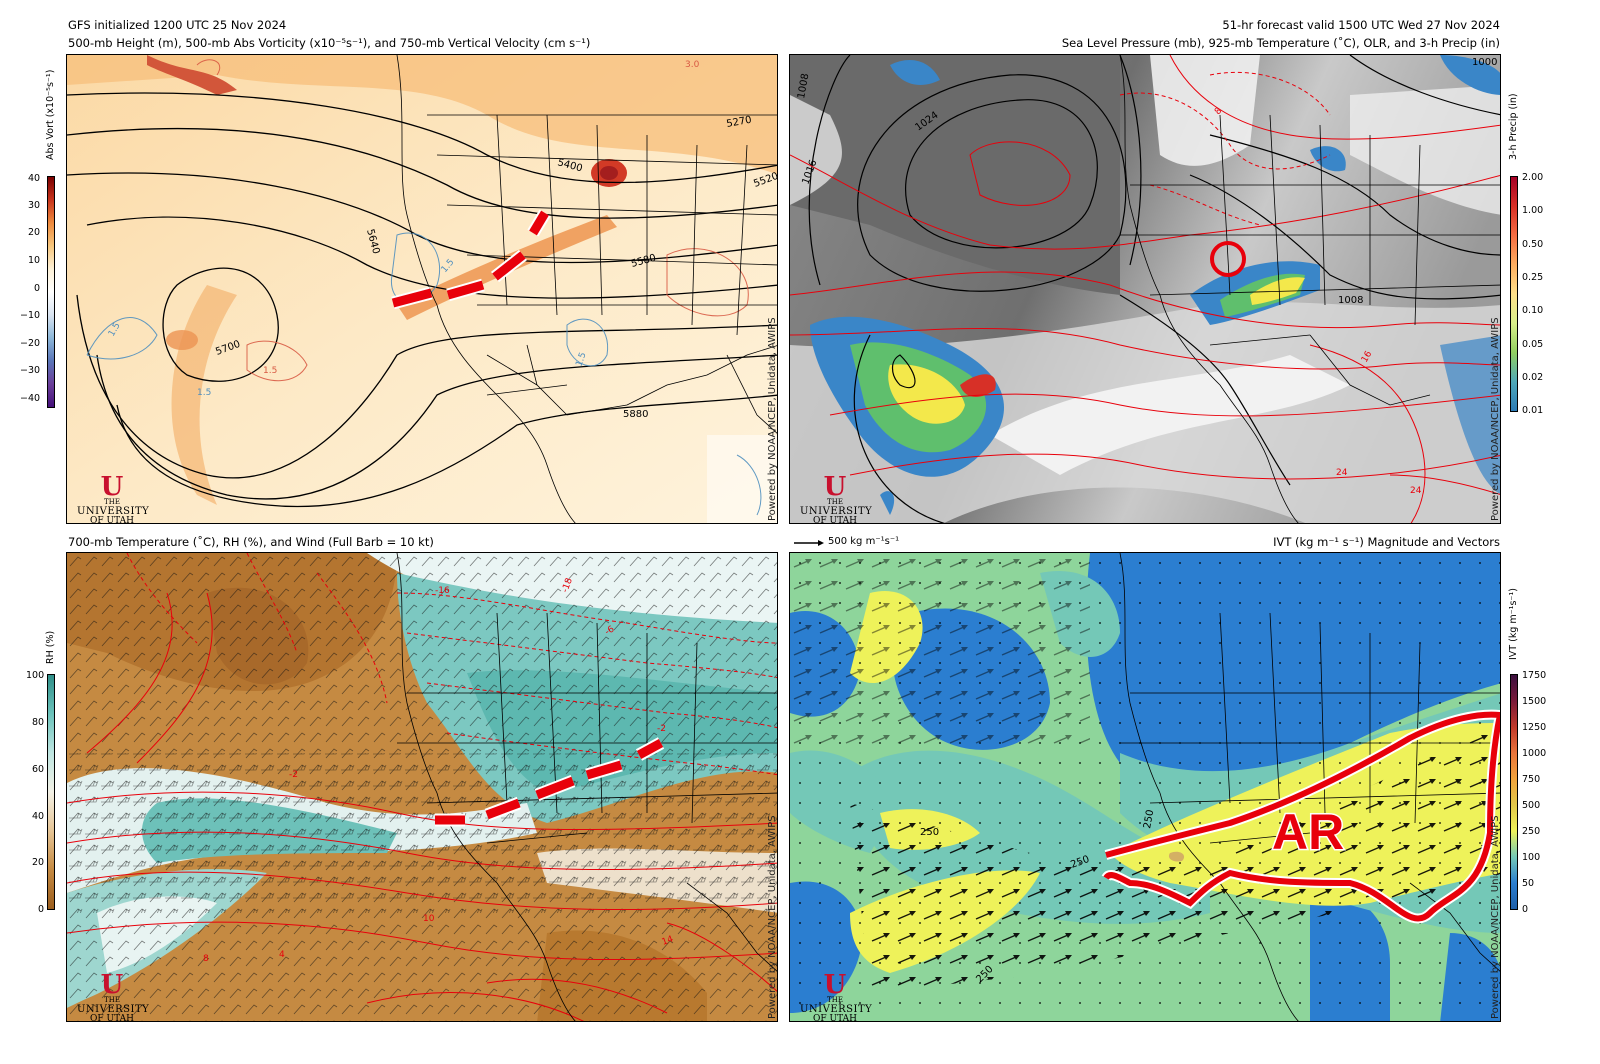 The width and height of the screenshot is (1600, 1064). Describe the element at coordinates (1528, 883) in the screenshot. I see `cbar-tick: 50` at that location.